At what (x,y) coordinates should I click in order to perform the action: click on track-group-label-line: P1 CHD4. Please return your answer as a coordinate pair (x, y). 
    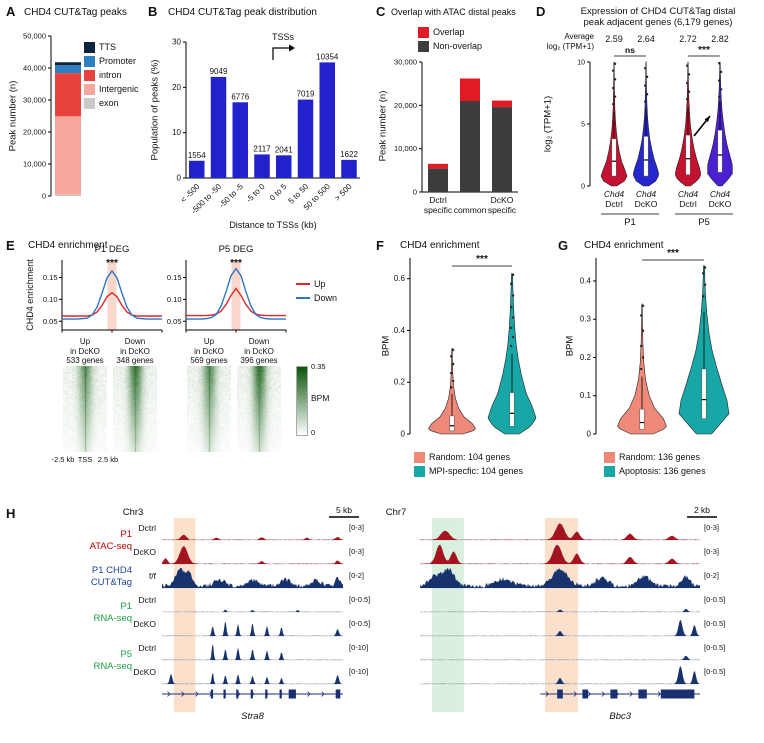
    Looking at the image, I should click on (111, 570).